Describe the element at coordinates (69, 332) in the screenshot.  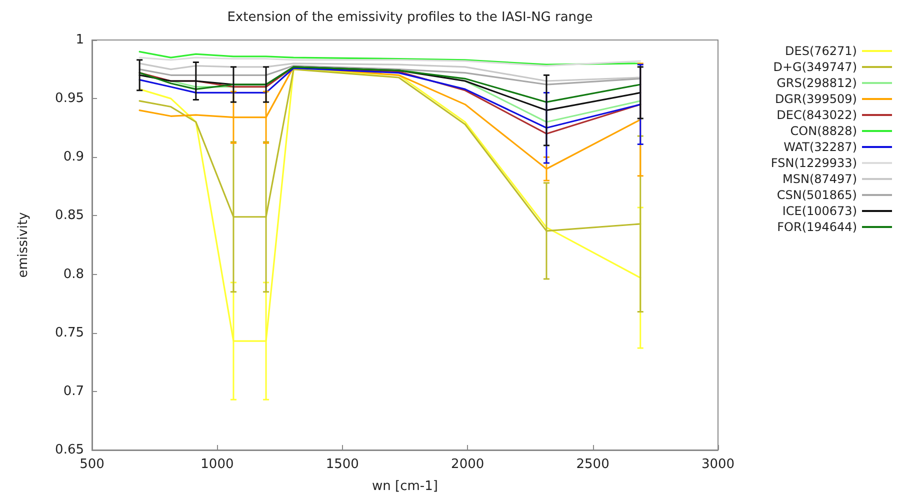
I see `y-tick-label: 0.75` at that location.